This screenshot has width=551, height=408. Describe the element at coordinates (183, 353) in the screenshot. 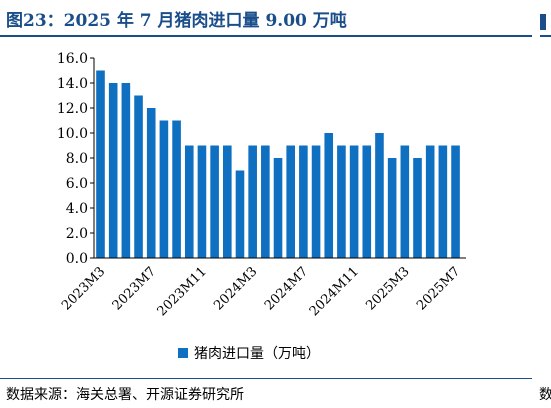

I see `legend-swatch` at that location.